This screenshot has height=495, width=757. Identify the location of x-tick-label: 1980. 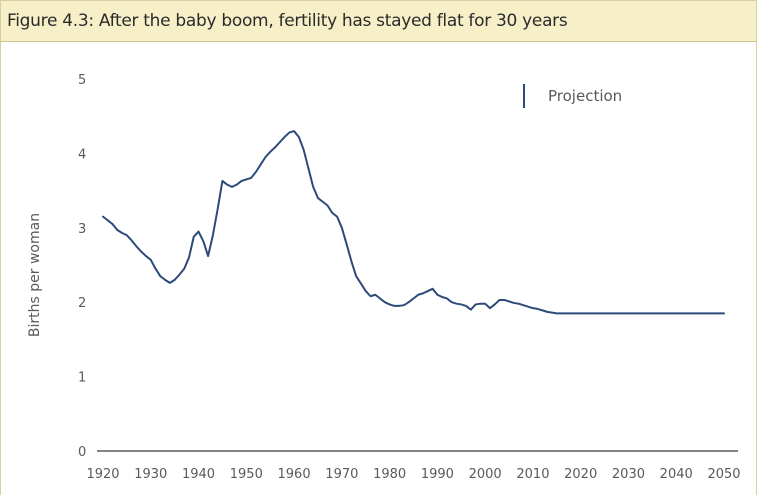
(389, 474).